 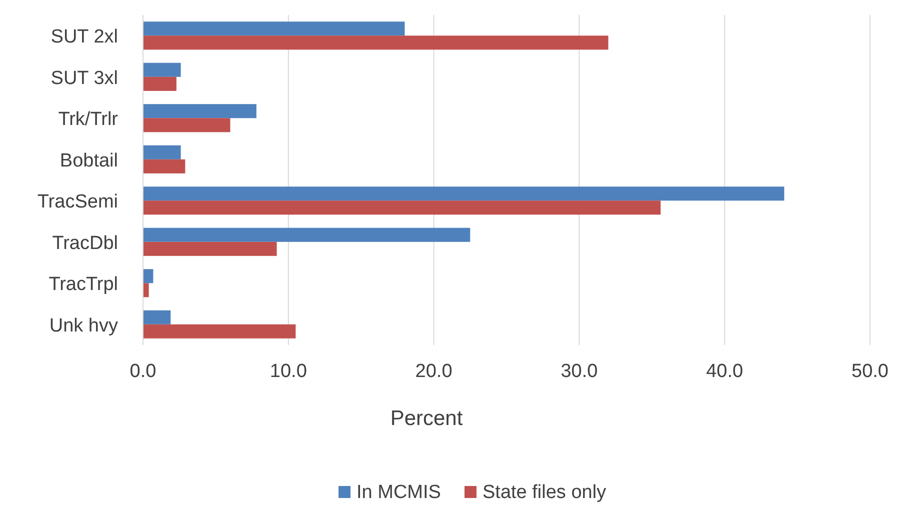 What do you see at coordinates (143, 371) in the screenshot?
I see `x-tick-label: 0.0` at bounding box center [143, 371].